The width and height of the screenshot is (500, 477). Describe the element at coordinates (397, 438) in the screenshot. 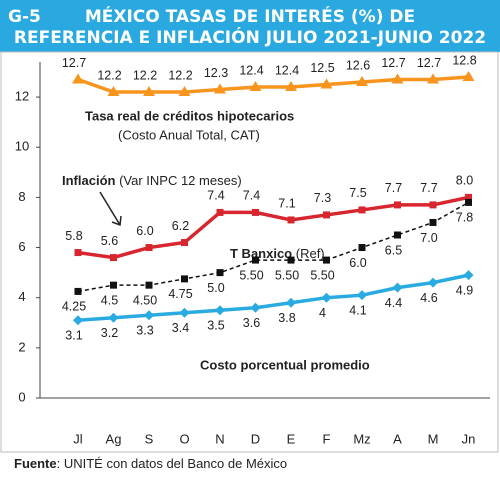

I see `x-tick-label: A` at that location.